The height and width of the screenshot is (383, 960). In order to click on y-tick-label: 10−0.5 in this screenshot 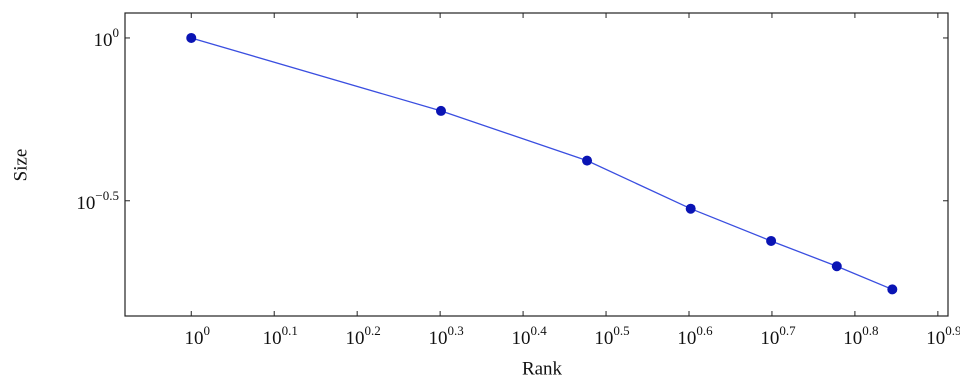, I will do `click(97, 201)`.